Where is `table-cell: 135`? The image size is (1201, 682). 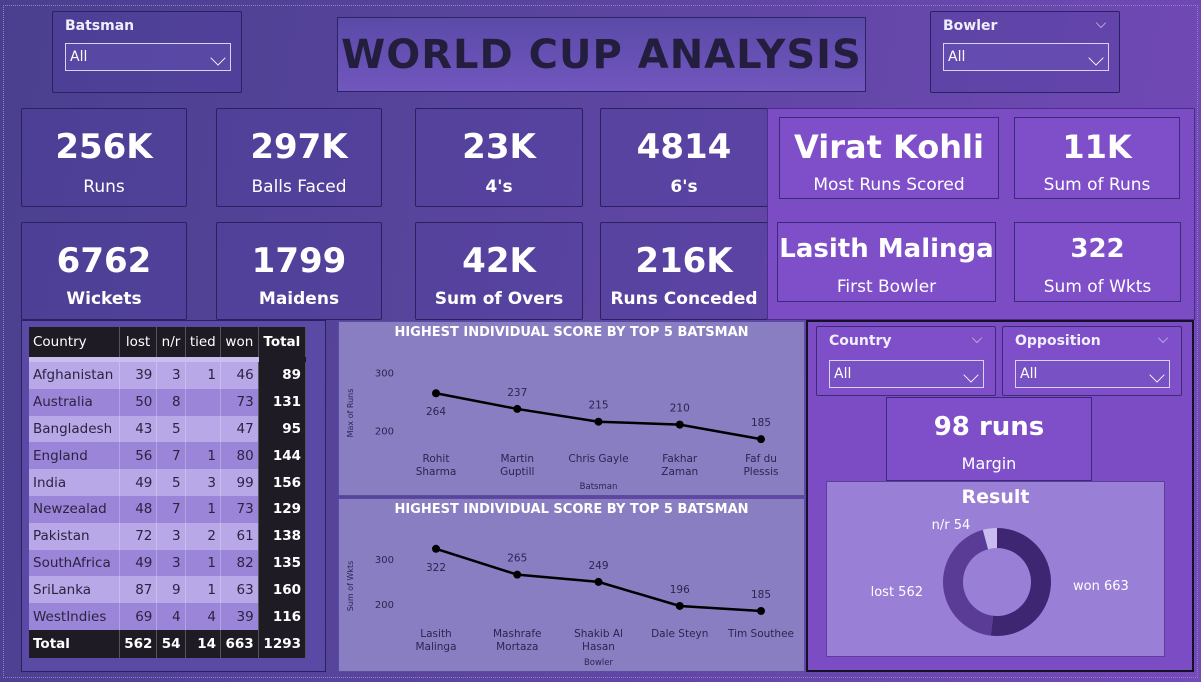 table-cell: 135 is located at coordinates (282, 563).